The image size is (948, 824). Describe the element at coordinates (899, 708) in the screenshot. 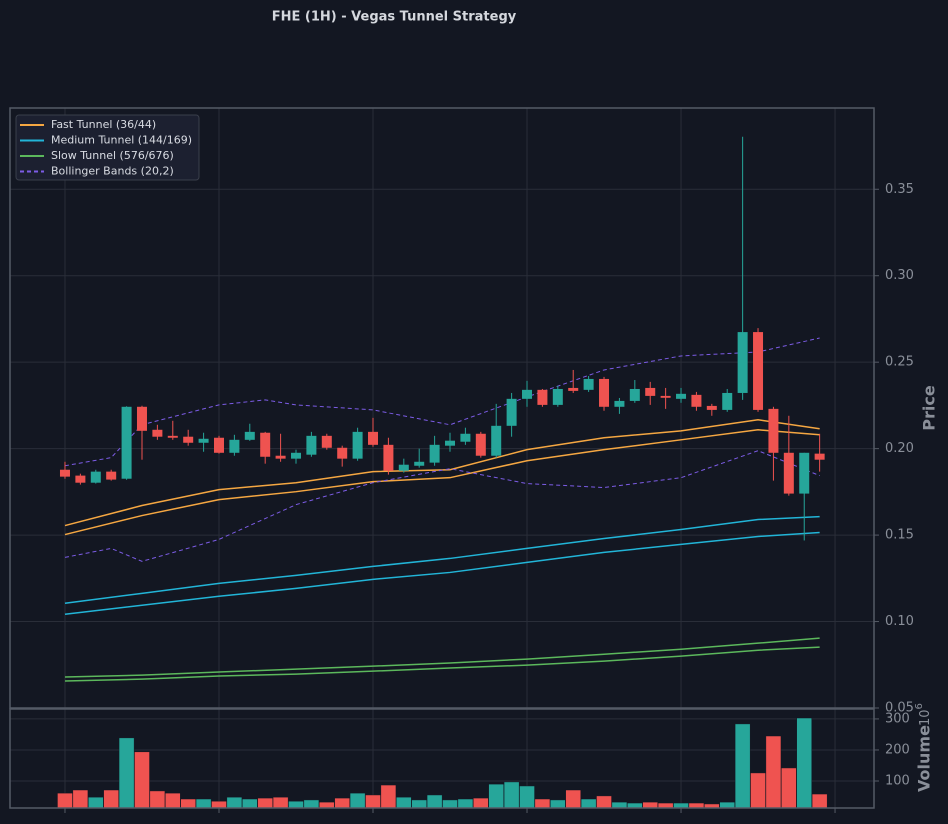

I see `y-tick-label: 0.05` at that location.